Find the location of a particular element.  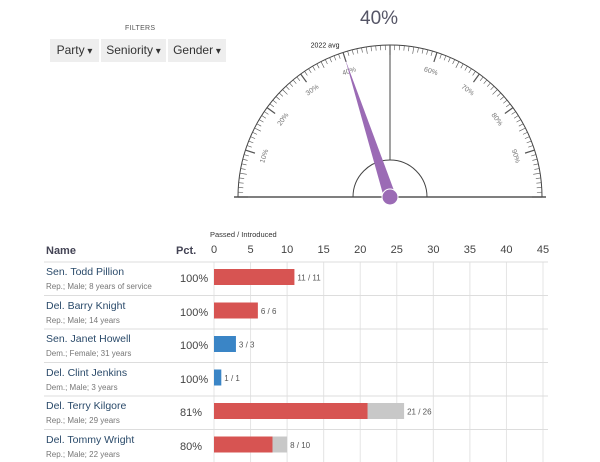

legislator-detail: Rep.; Male; 8 years of service is located at coordinates (99, 286).